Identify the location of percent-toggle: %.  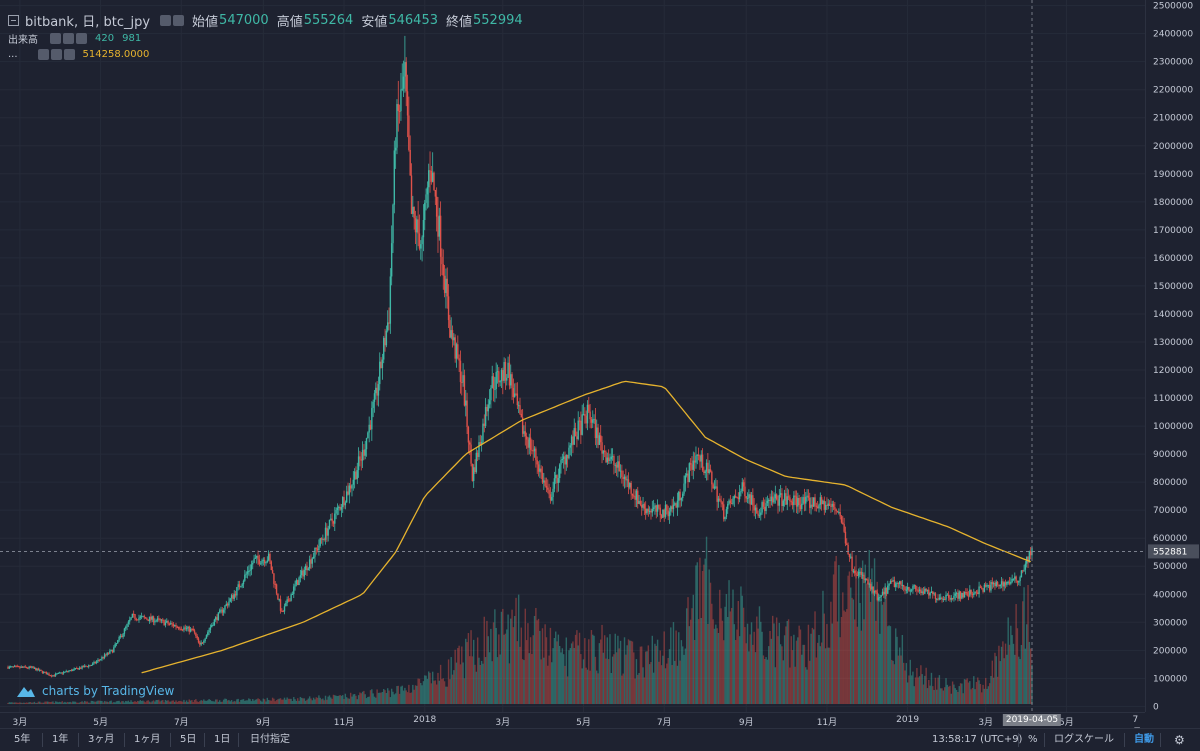
(1033, 739).